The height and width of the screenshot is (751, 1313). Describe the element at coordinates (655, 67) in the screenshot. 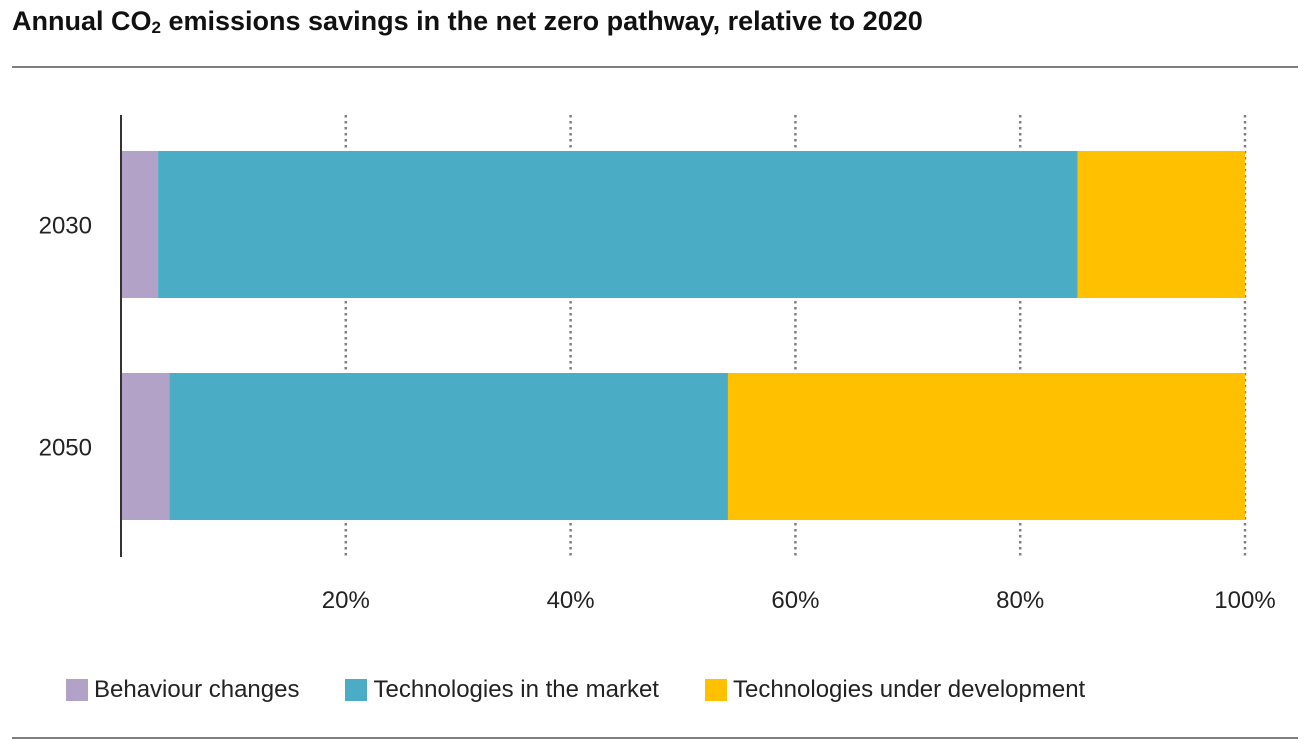

I see `top-divider` at that location.